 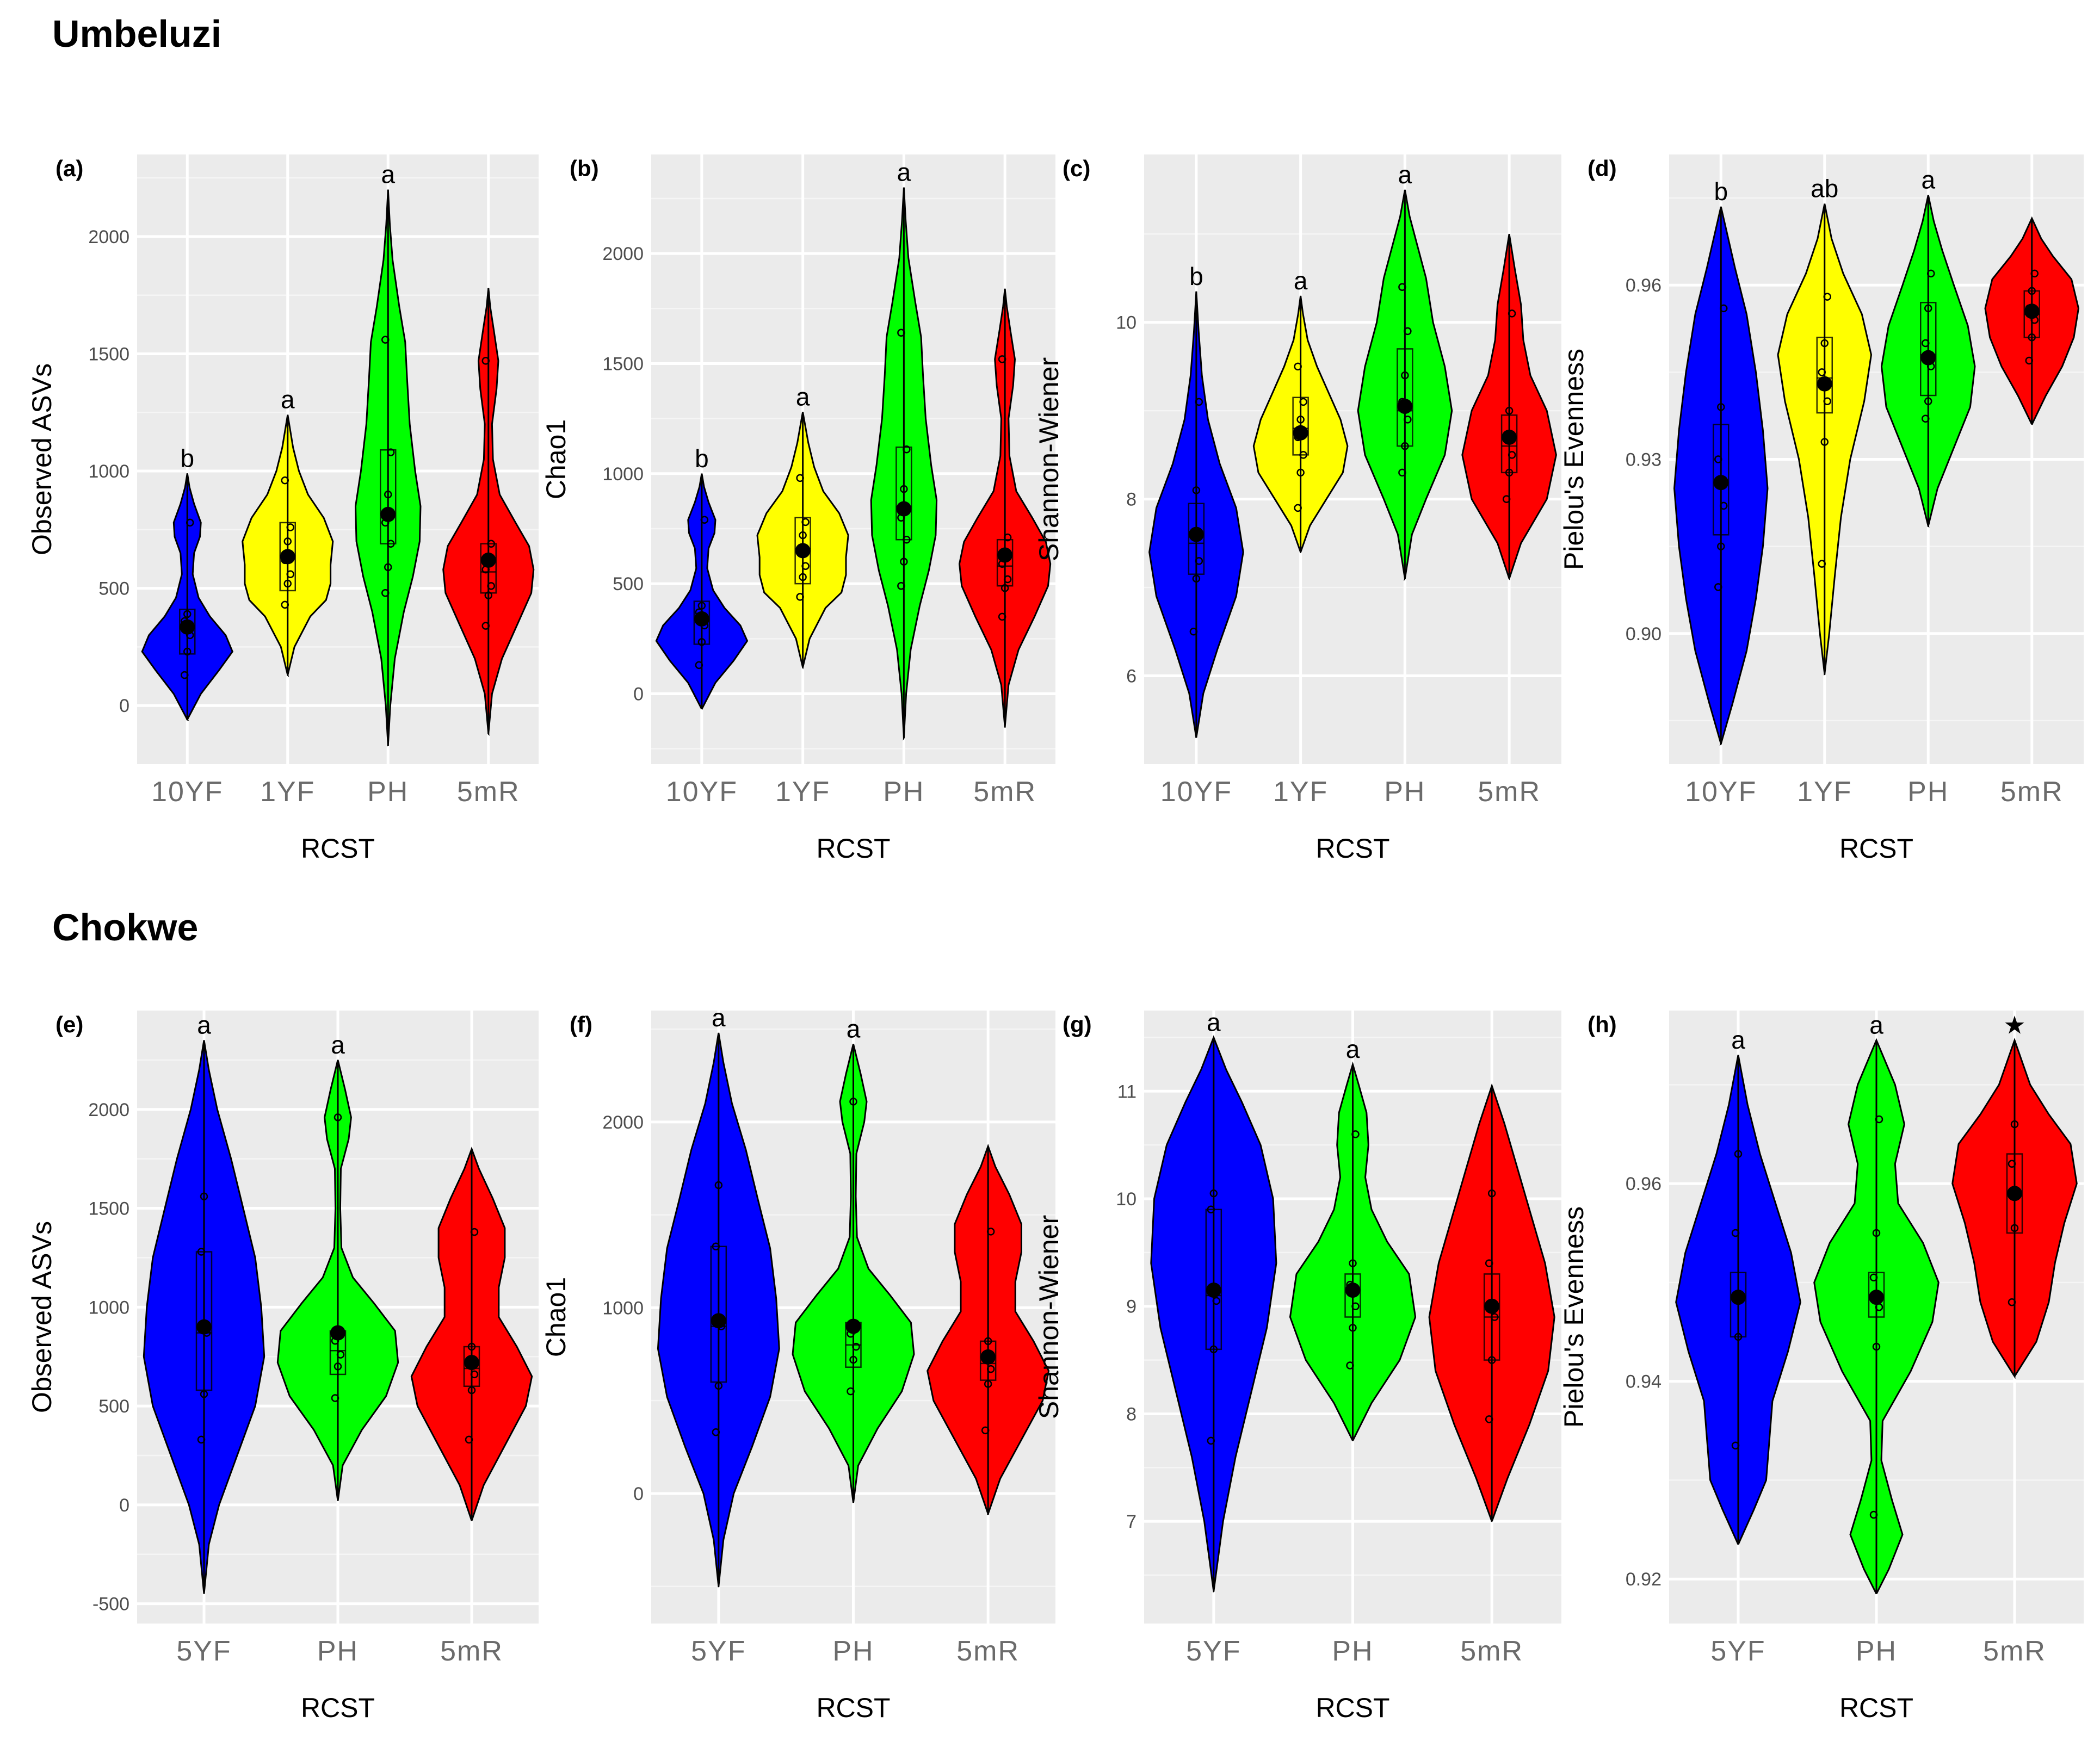 I want to click on violin-1YF: ab, so click(x=1825, y=425).